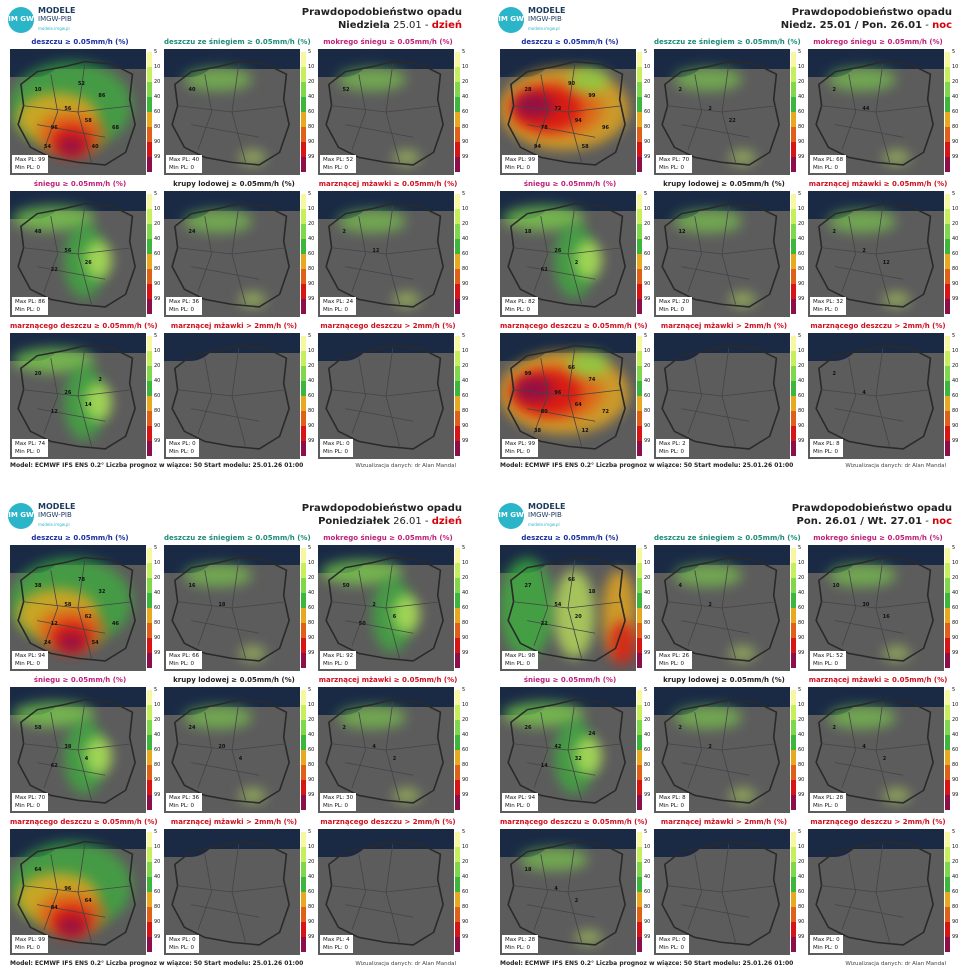 The width and height of the screenshot is (965, 974). I want to click on map-value-label: 26, so click(558, 250).